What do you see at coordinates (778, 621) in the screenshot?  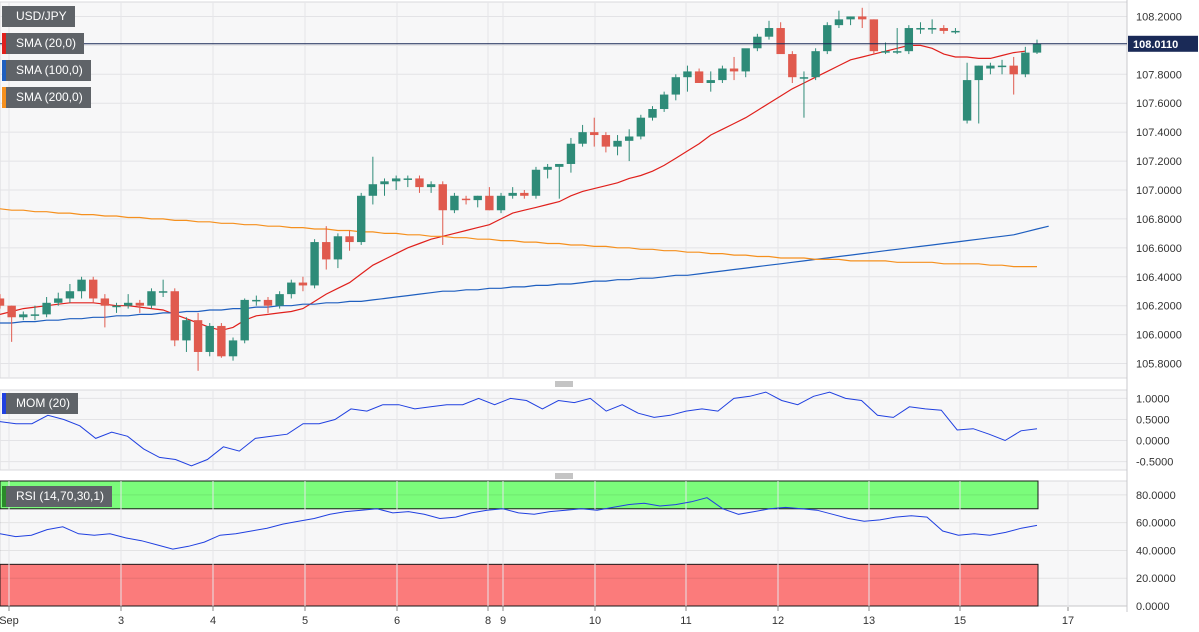 I see `x-tick-label: 12` at bounding box center [778, 621].